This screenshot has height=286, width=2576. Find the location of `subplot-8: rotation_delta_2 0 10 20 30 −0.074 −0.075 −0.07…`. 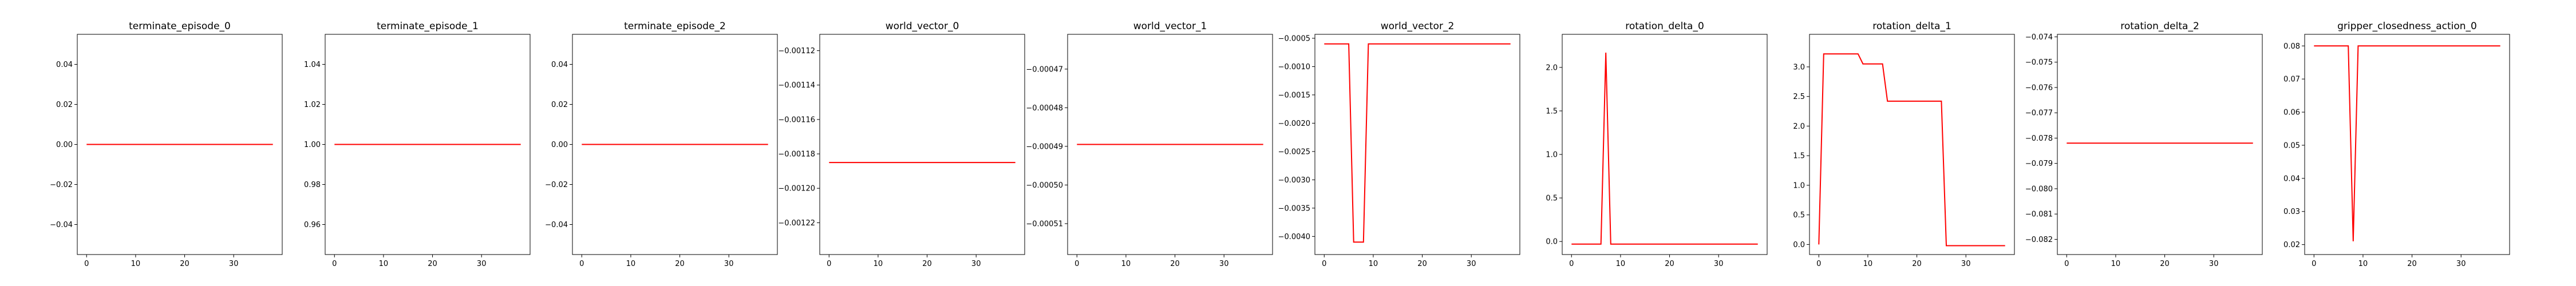

subplot-8: rotation_delta_2 0 10 20 30 −0.074 −0.075 −0.07… is located at coordinates (2144, 144).